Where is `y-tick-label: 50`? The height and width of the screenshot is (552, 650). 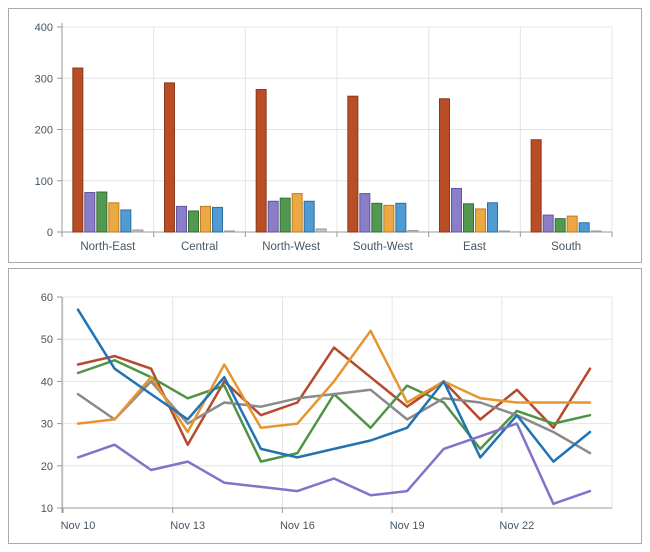
y-tick-label: 50 is located at coordinates (47, 340).